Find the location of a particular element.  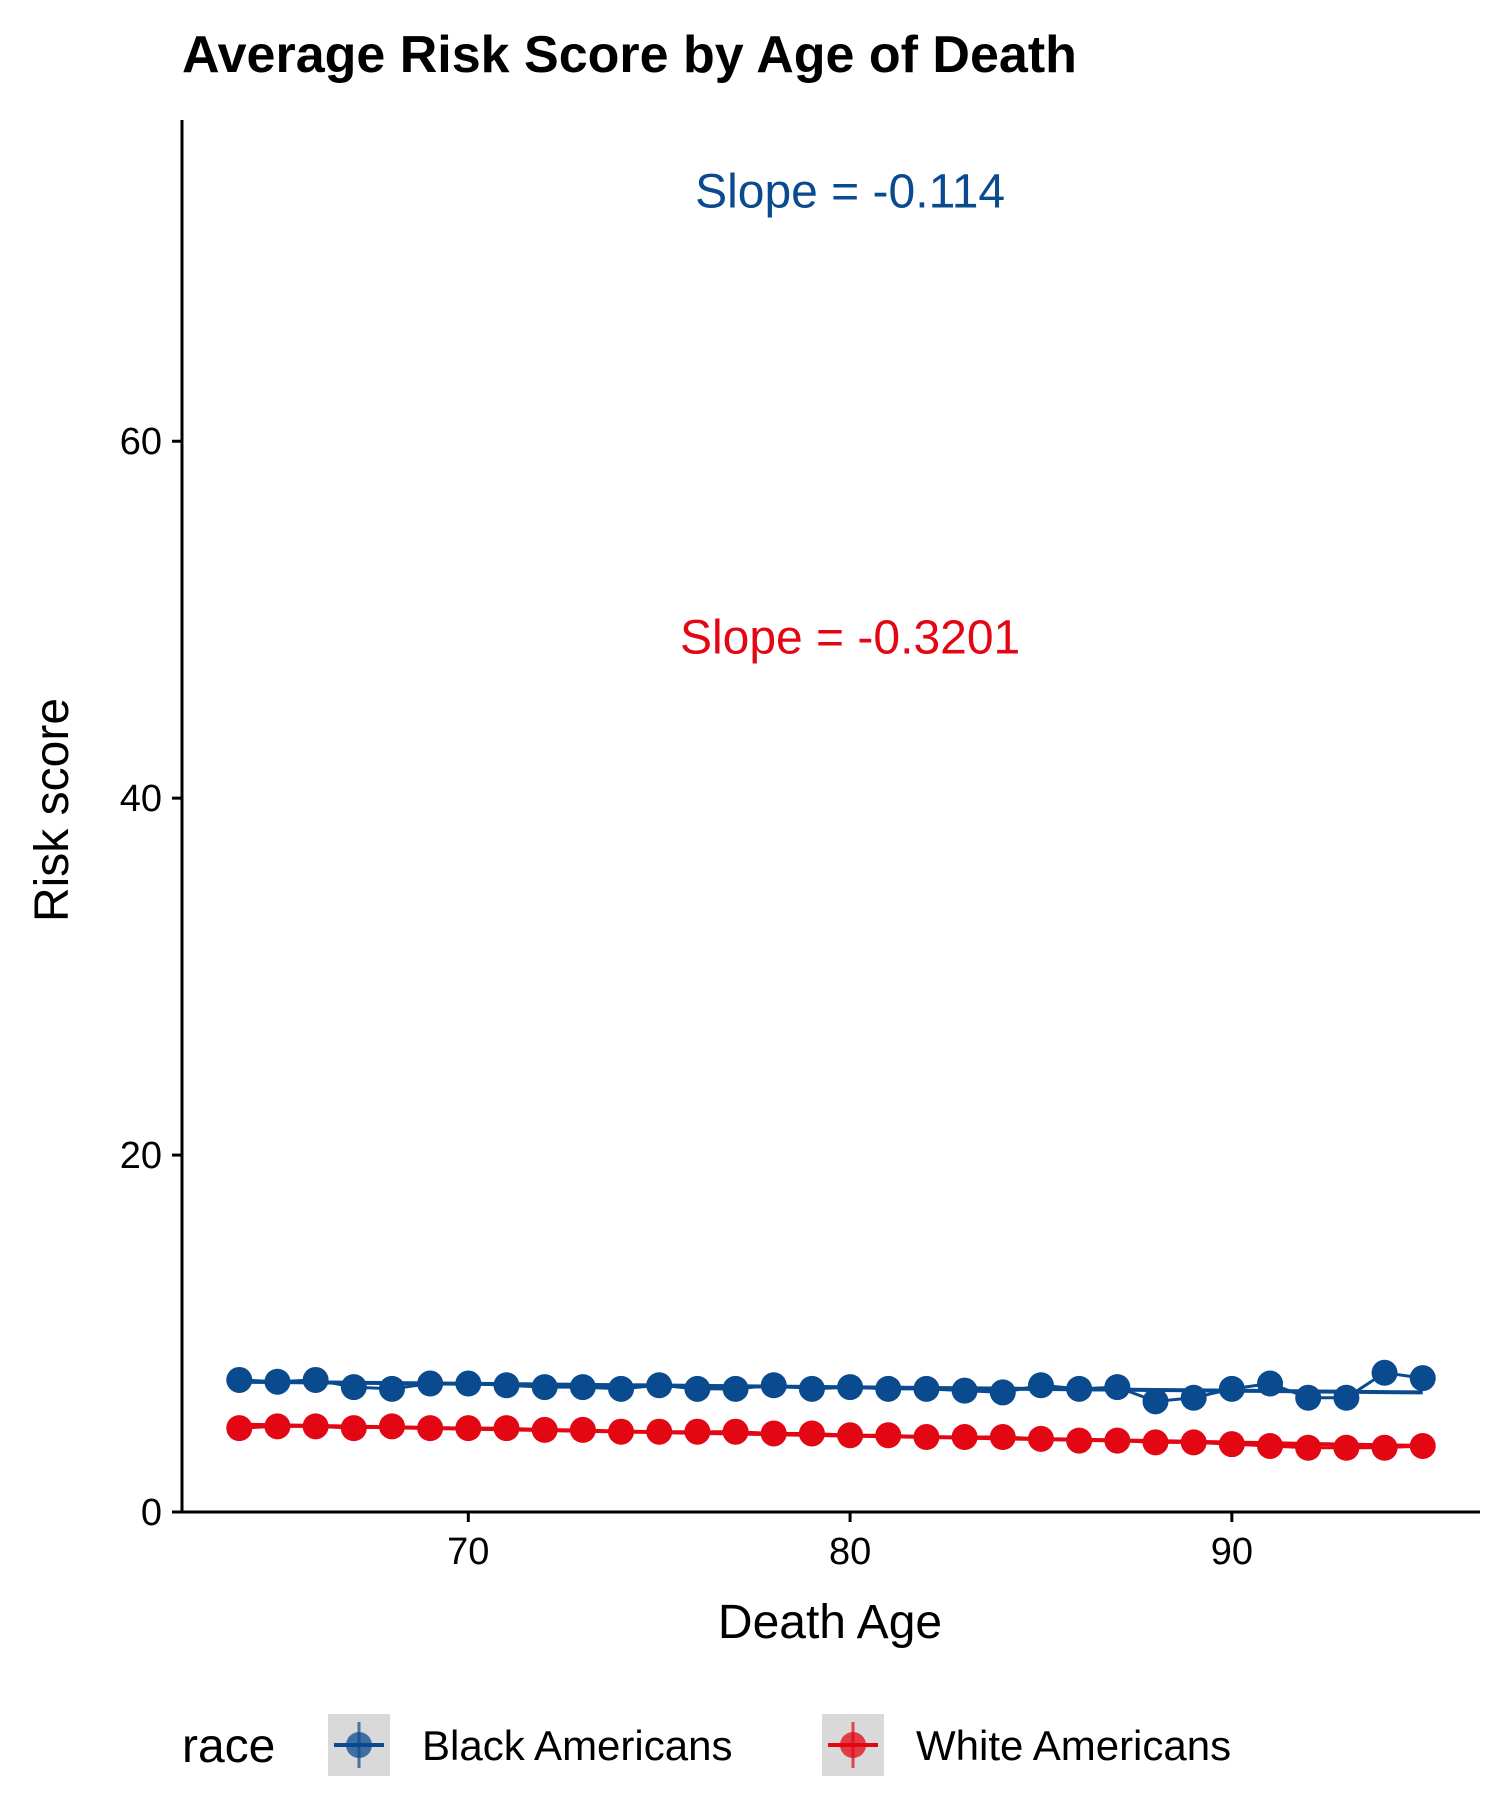

legend-item: Black Americans is located at coordinates (530, 1745).